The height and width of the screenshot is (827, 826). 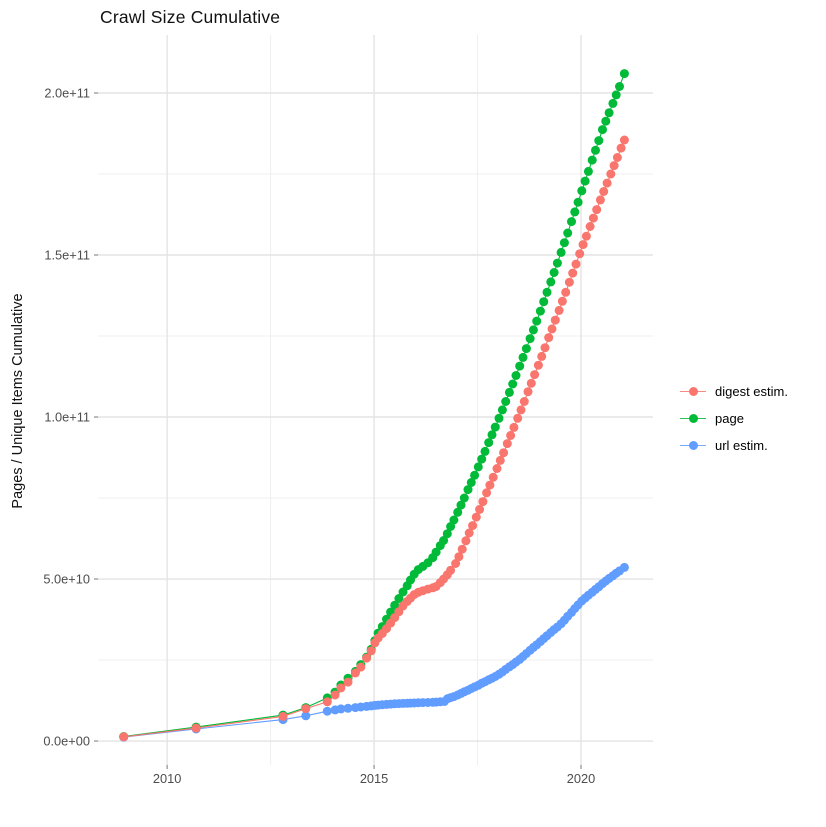 What do you see at coordinates (741, 445) in the screenshot?
I see `legend-label: url estim.` at bounding box center [741, 445].